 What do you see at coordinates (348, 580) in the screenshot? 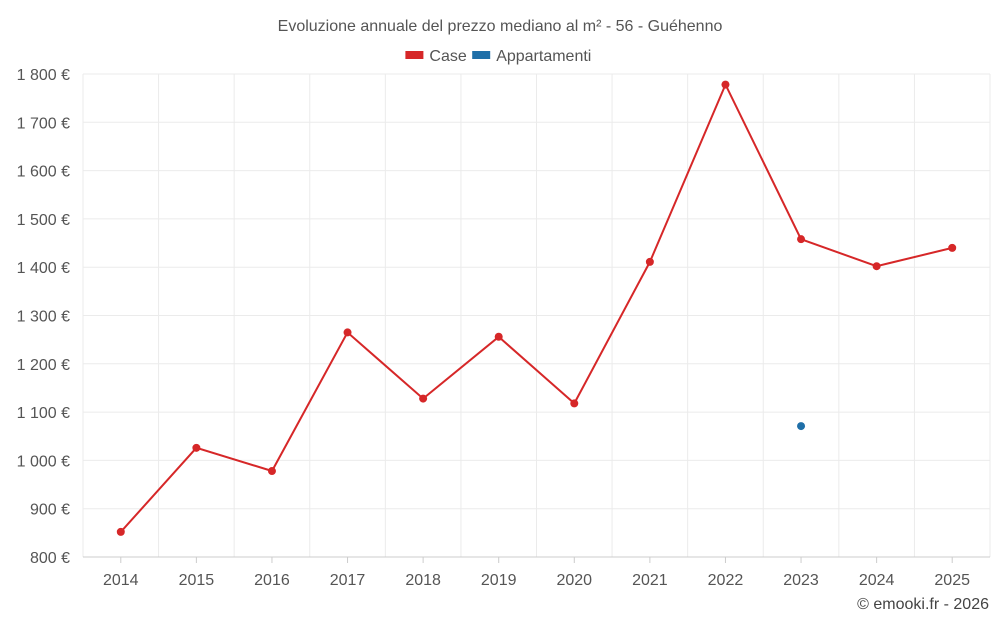
I see `x-tick-label: 2017` at bounding box center [348, 580].